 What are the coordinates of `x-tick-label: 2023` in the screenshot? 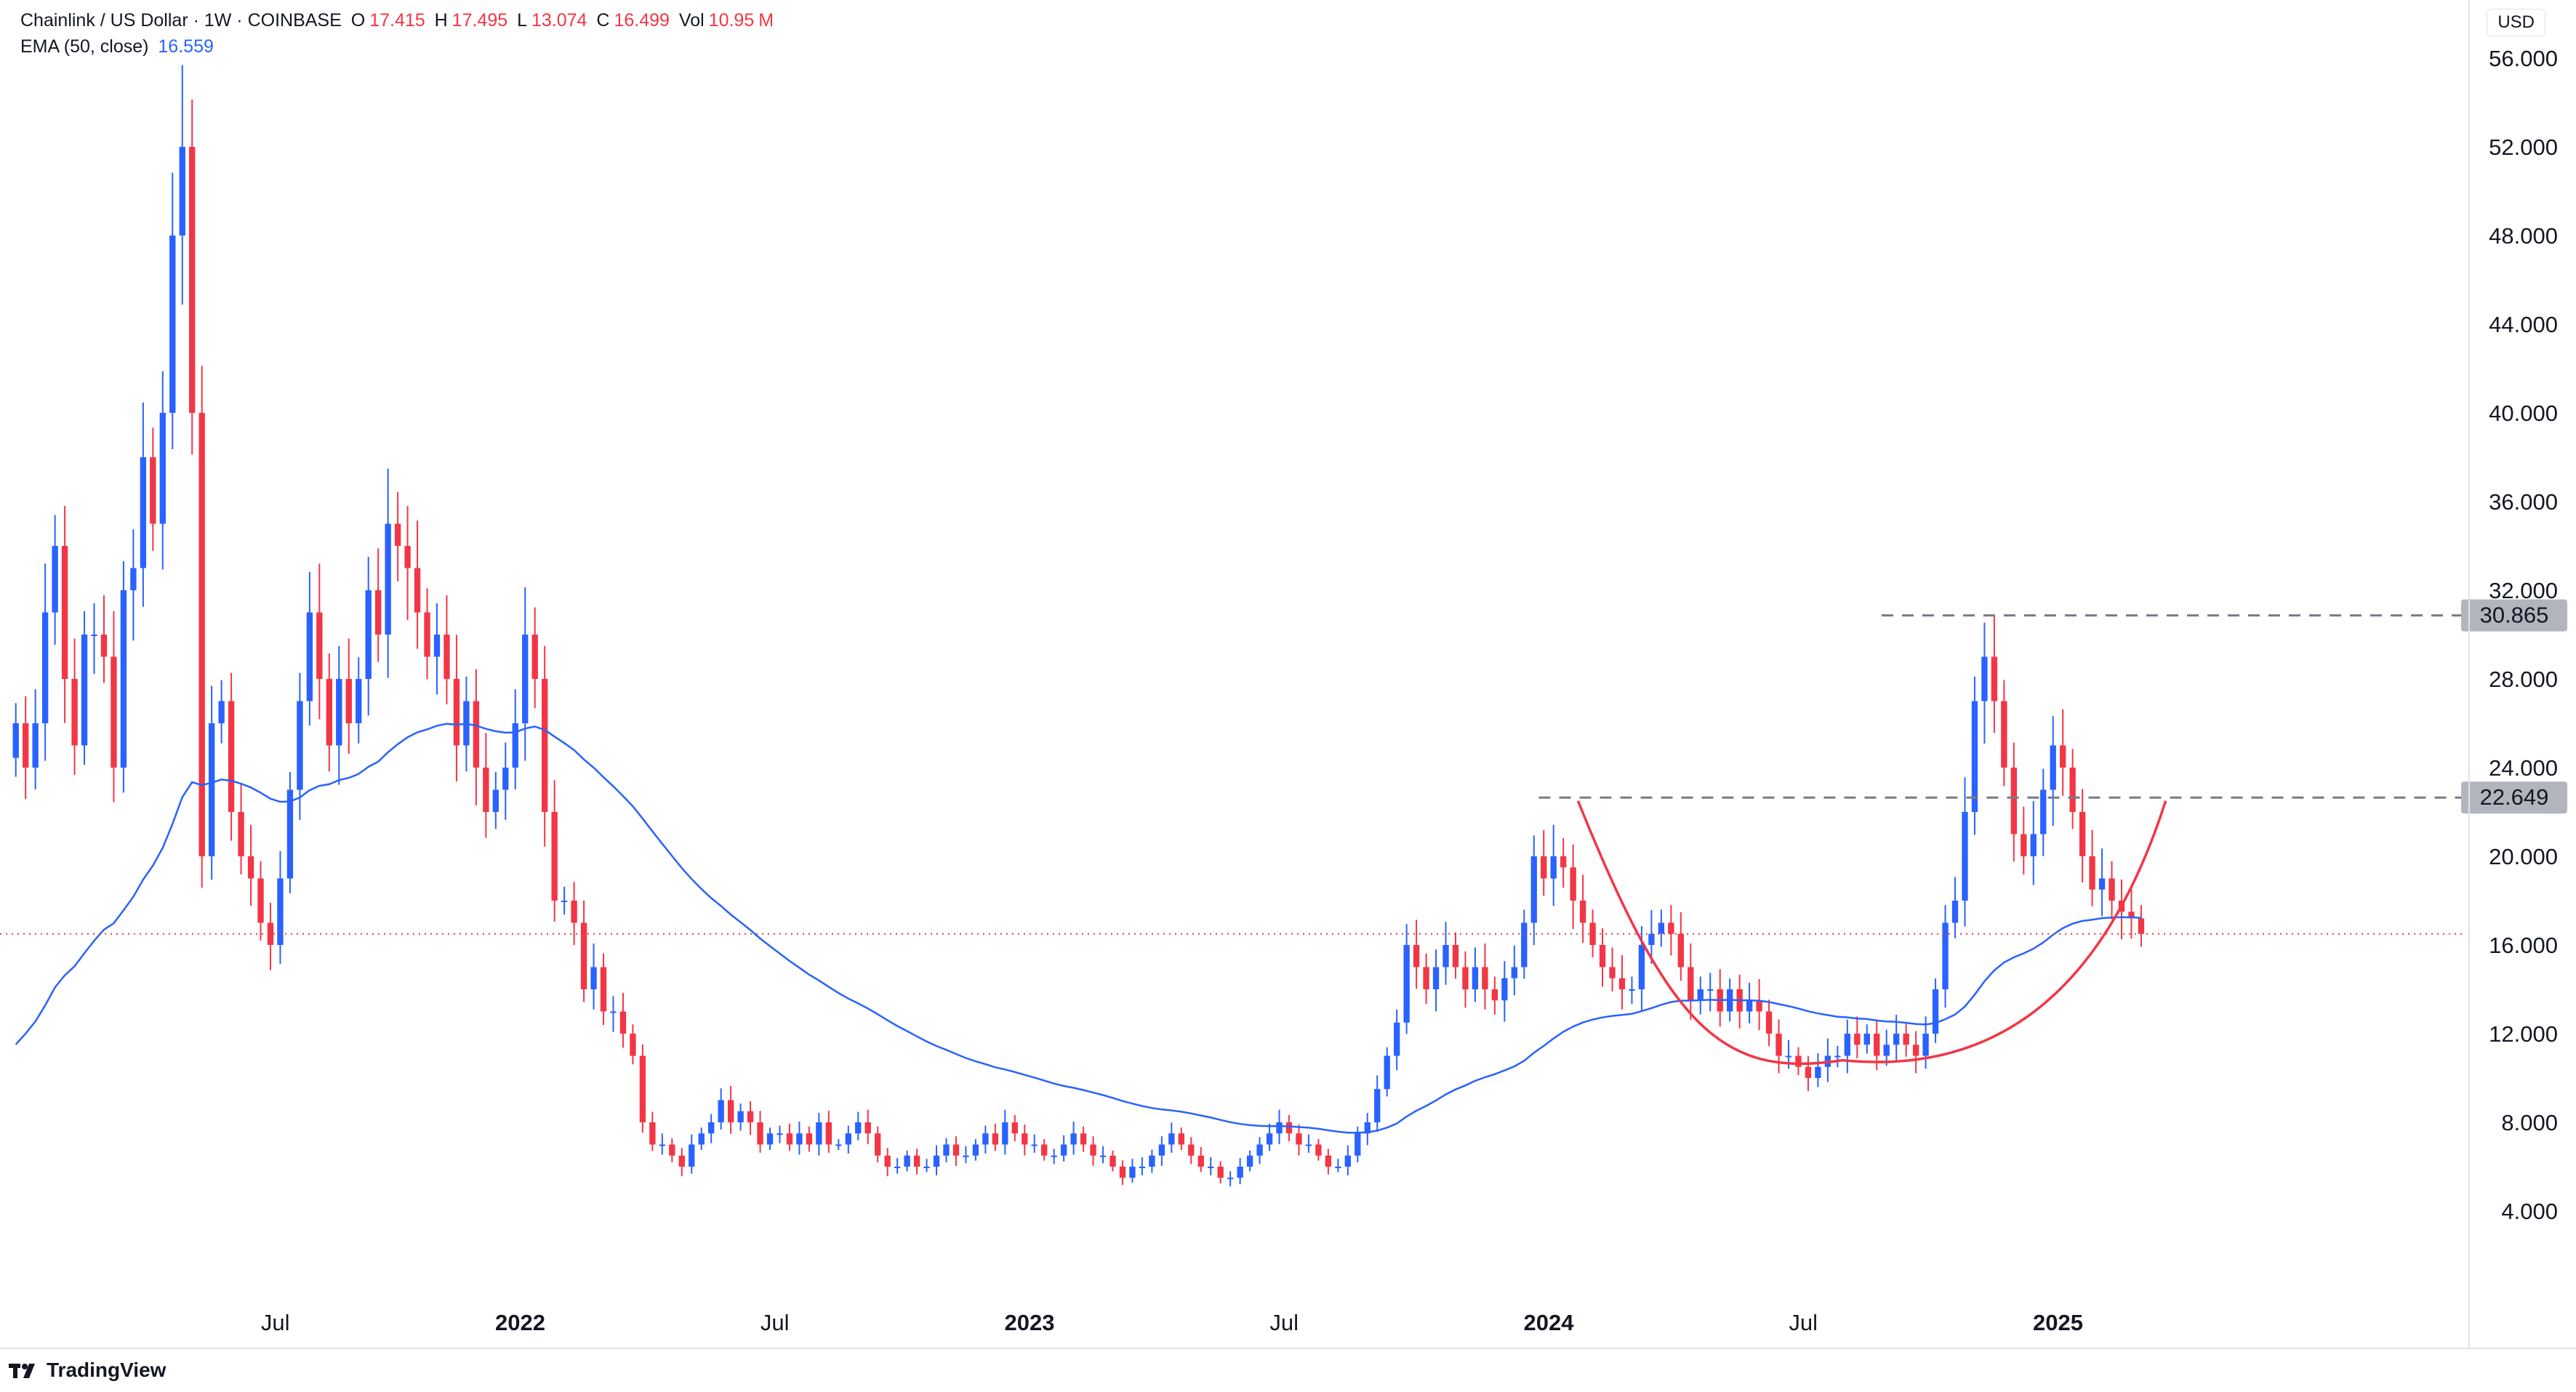 It's located at (1030, 1322).